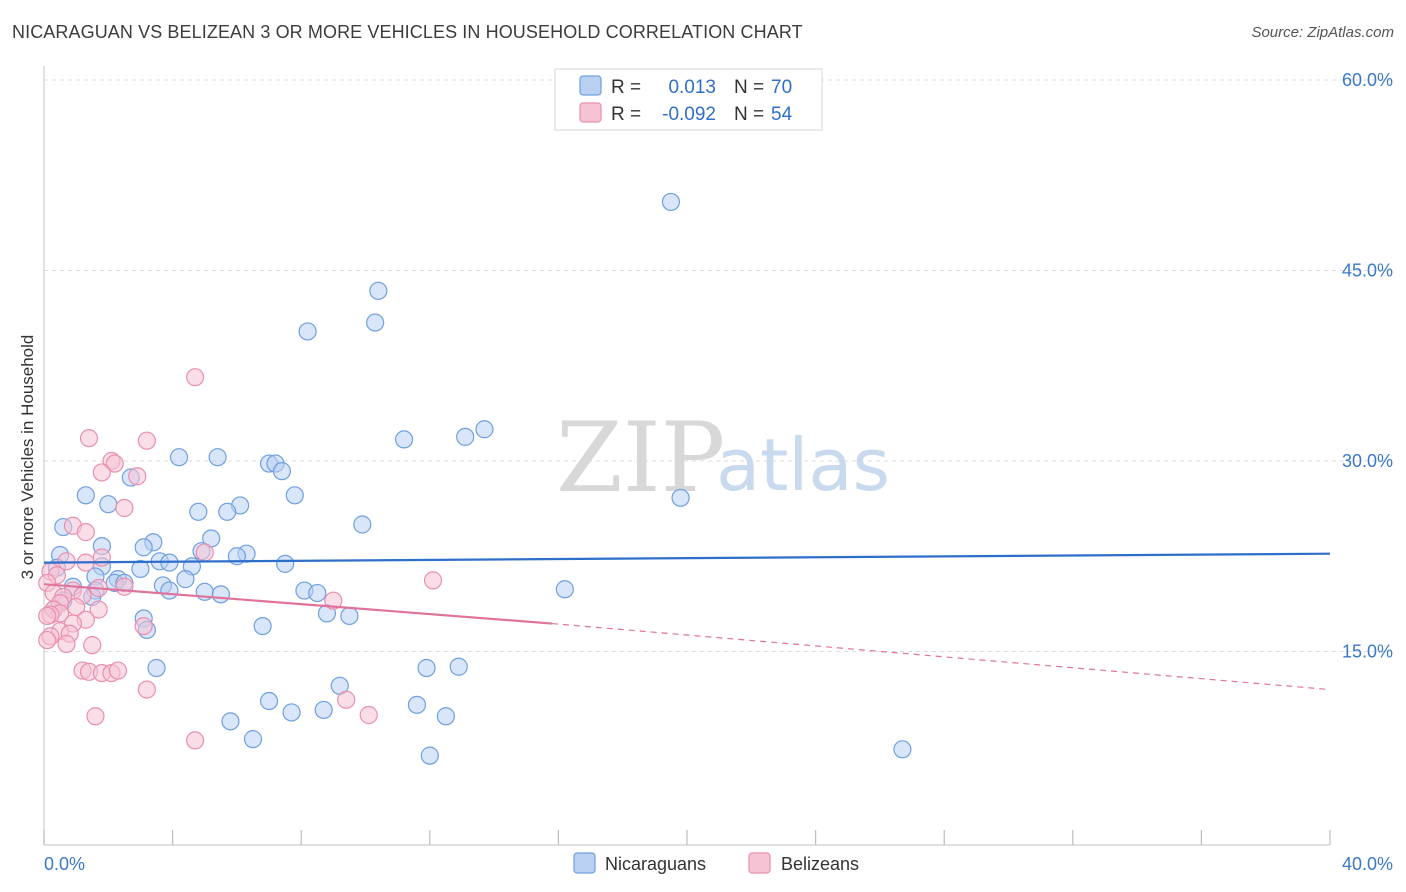 The height and width of the screenshot is (892, 1406). I want to click on legend-r-value-1: 0.013, so click(692, 87).